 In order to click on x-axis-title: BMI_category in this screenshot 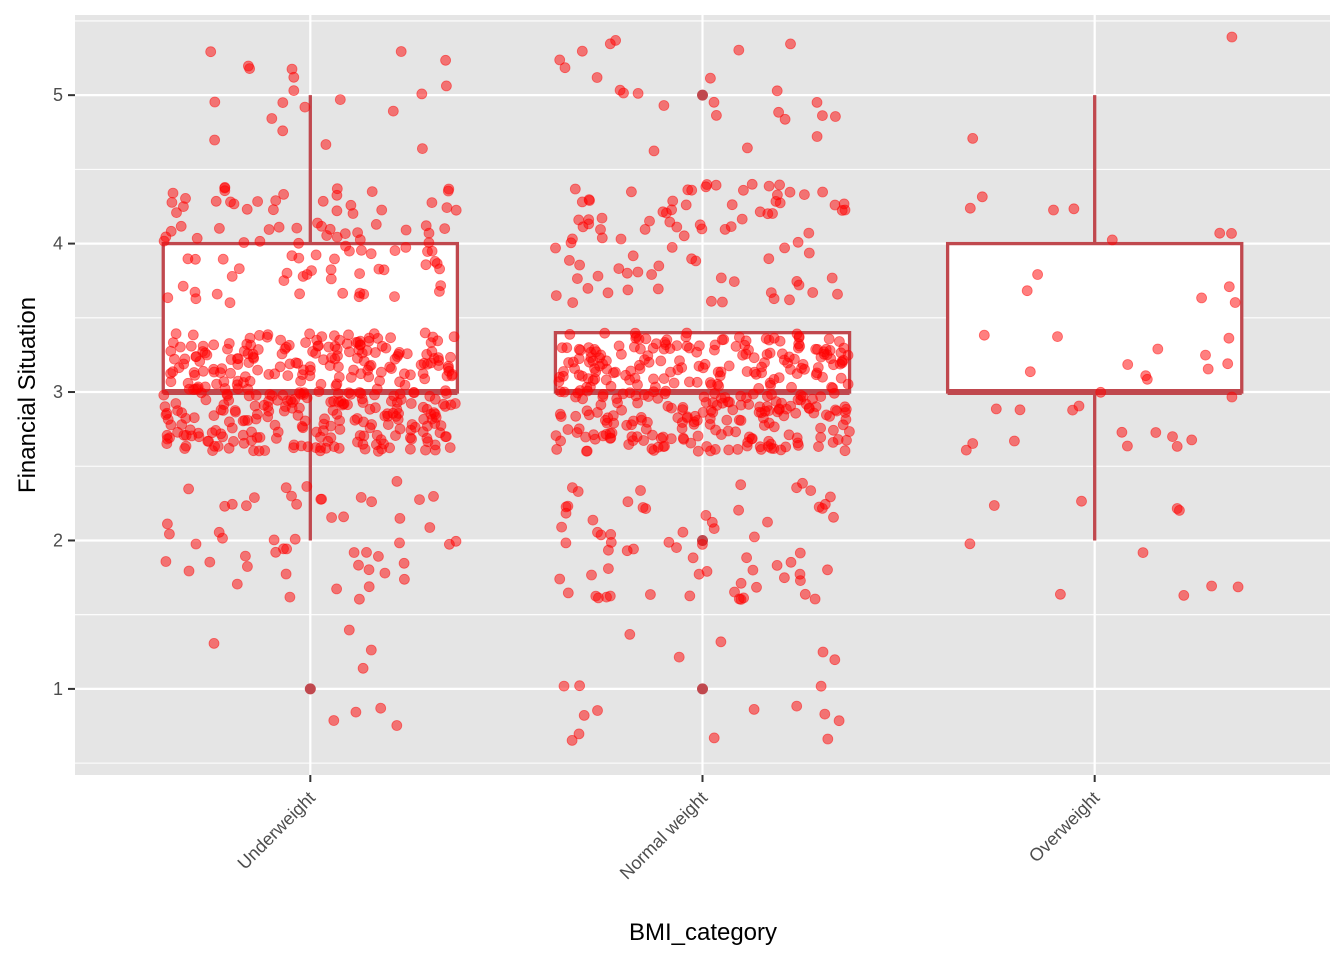, I will do `click(703, 932)`.